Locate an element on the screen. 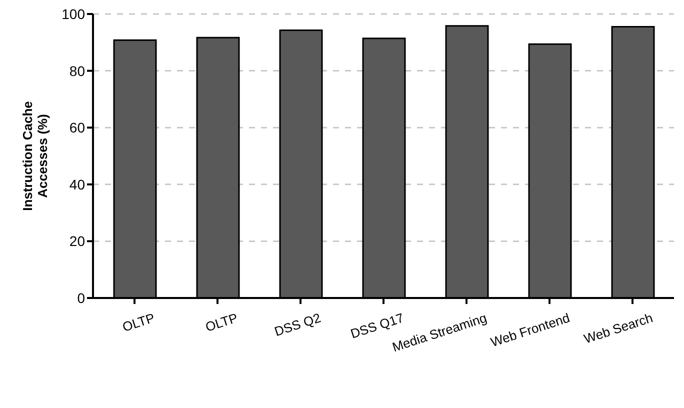  x-tick-label: DSS Q17 is located at coordinates (377, 326).